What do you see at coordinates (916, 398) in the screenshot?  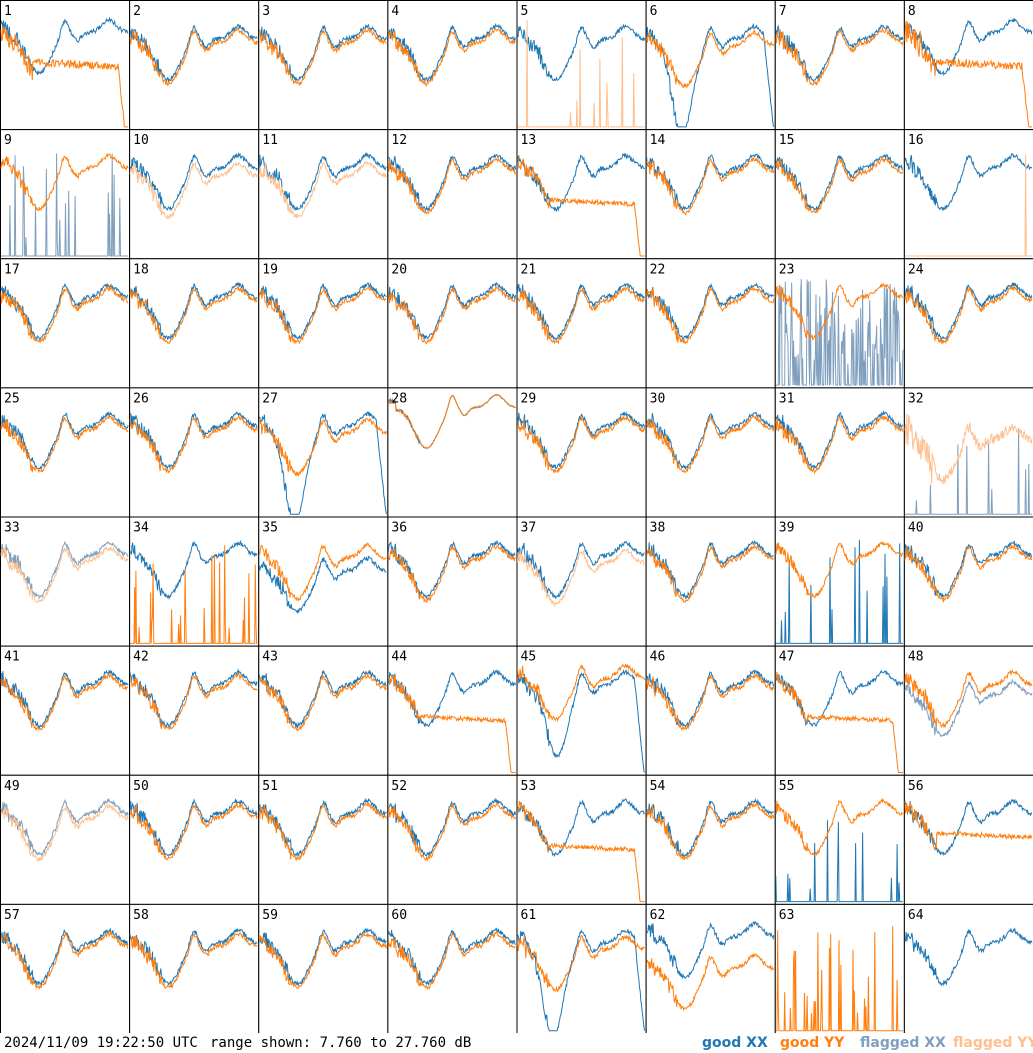 I see `panel-label: 32` at bounding box center [916, 398].